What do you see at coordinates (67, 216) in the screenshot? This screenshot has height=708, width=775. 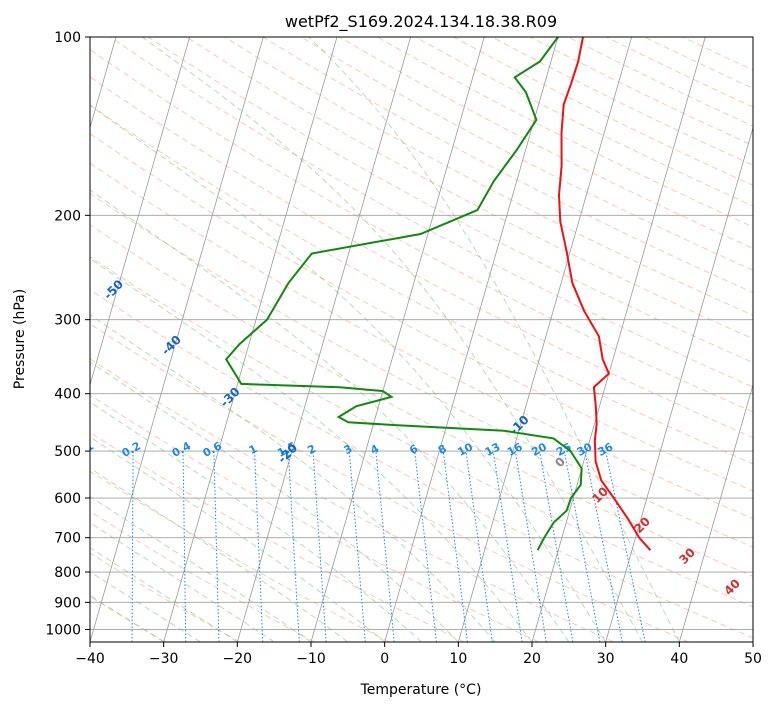 I see `y-tick-label: 200` at bounding box center [67, 216].